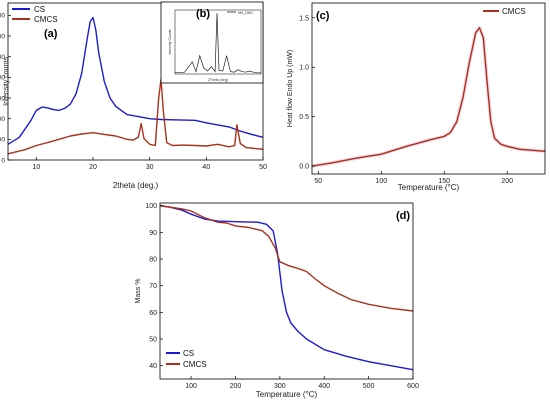 This screenshot has height=400, width=550. Describe the element at coordinates (93, 167) in the screenshot. I see `x-tick-label: 20` at that location.